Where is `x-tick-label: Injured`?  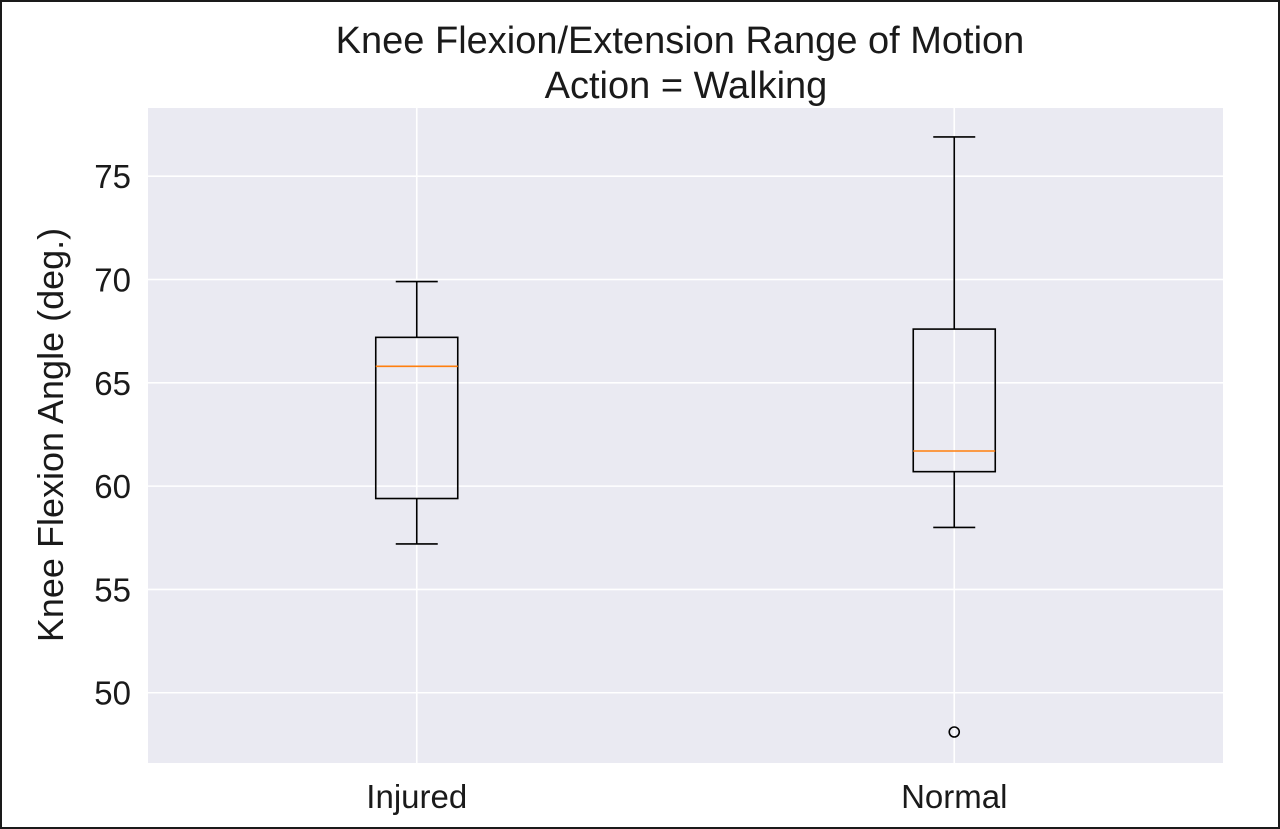 x-tick-label: Injured is located at coordinates (416, 796).